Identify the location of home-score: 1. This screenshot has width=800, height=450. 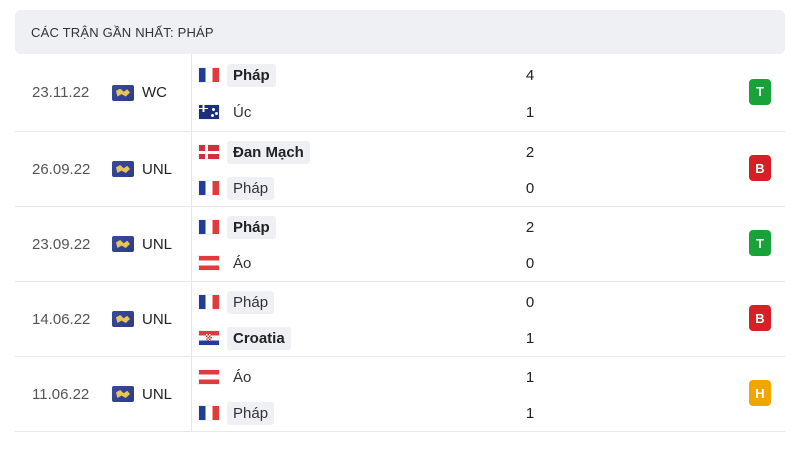
(530, 377).